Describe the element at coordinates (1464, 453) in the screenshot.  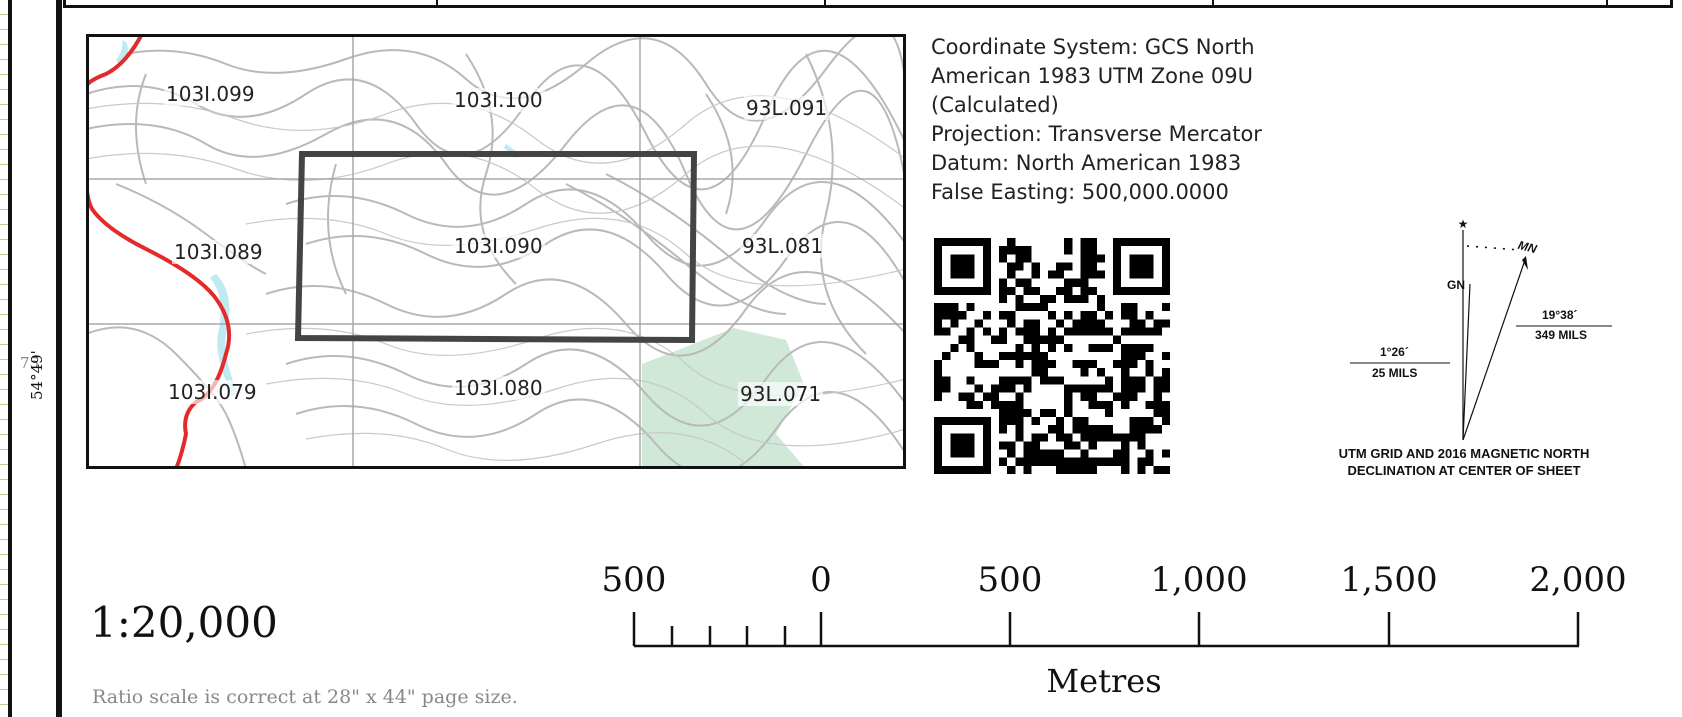
I see `declination-caption: UTM GRID AND 2016 MAGNETIC NORTH` at that location.